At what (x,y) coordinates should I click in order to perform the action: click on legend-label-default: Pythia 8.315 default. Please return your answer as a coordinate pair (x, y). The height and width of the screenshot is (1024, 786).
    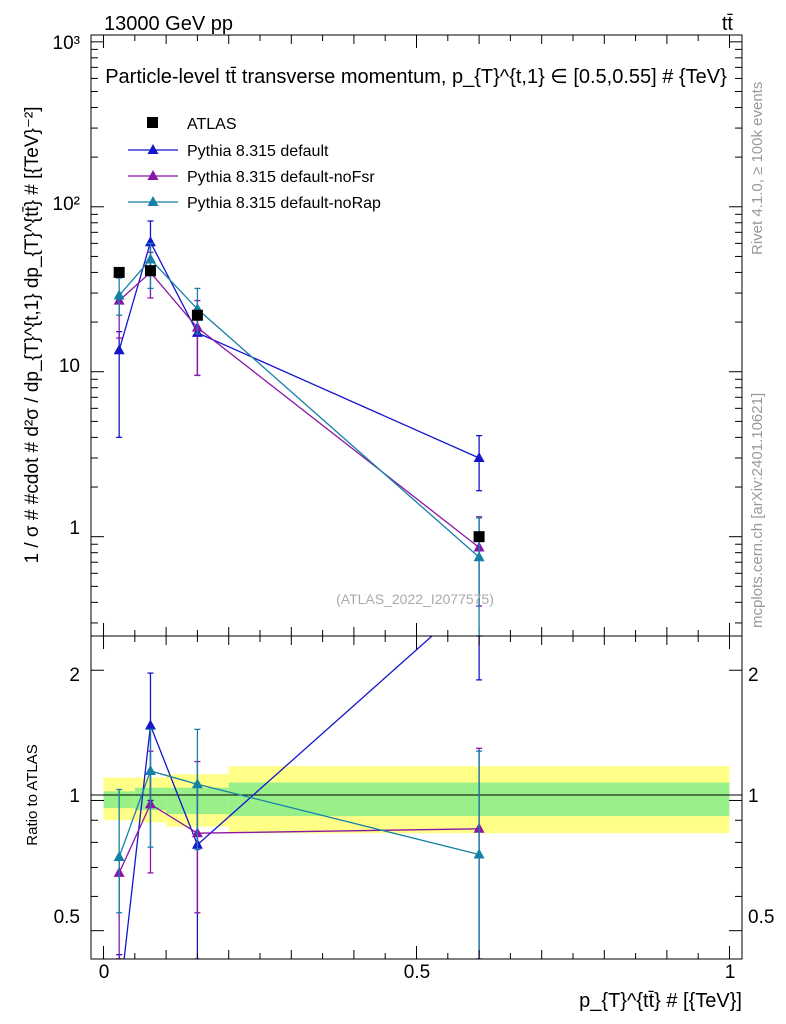
    Looking at the image, I should click on (258, 151).